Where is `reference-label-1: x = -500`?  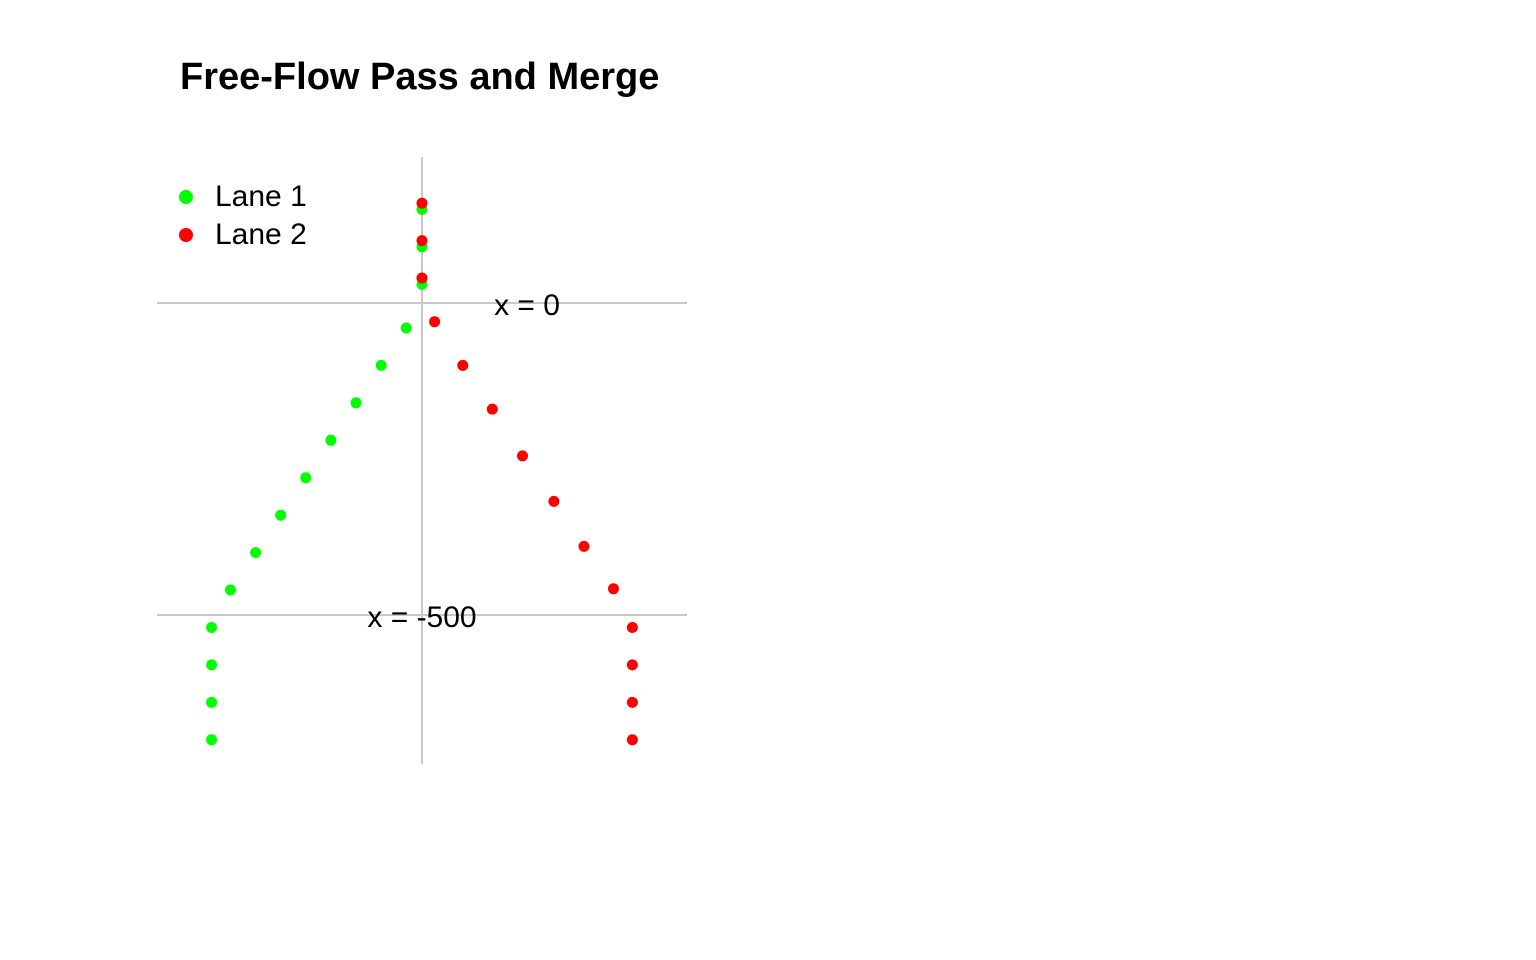
reference-label-1: x = -500 is located at coordinates (421, 617).